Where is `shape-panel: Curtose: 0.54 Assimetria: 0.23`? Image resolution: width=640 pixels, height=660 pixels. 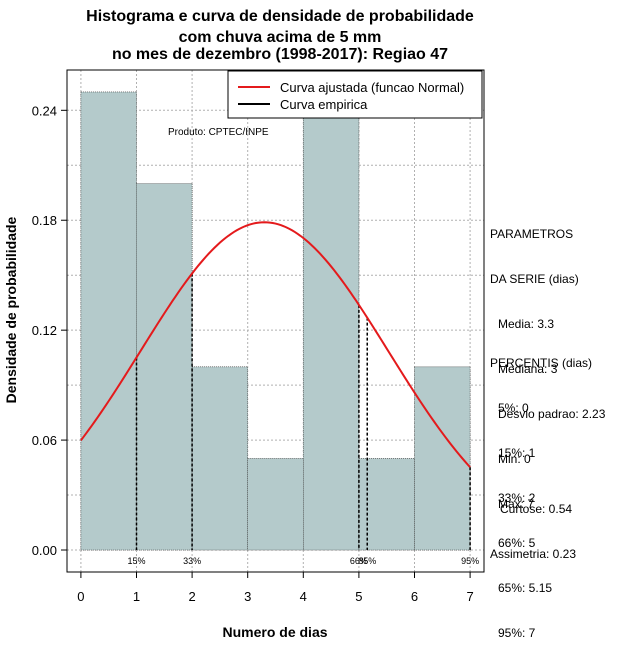 shape-panel: Curtose: 0.54 Assimetria: 0.23 is located at coordinates (533, 524).